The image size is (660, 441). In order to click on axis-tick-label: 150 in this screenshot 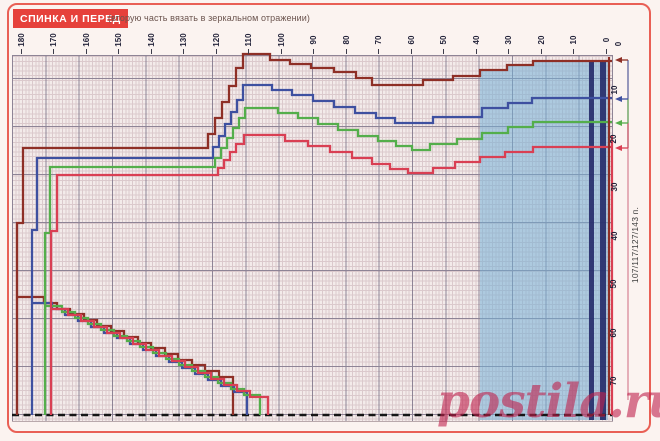, I will do `click(118, 40)`.